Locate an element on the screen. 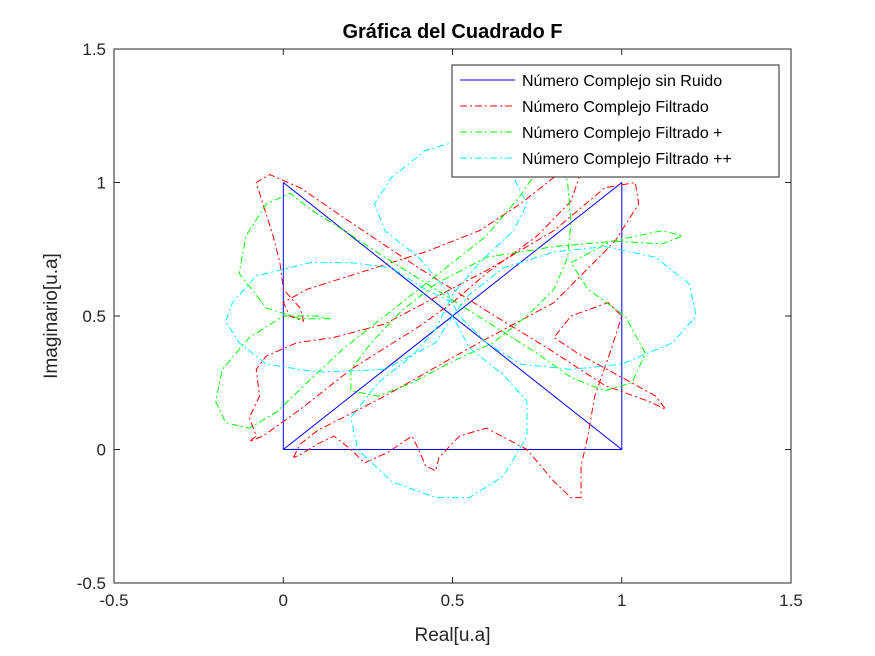  y-tick-label: -0.5 is located at coordinates (91, 583).